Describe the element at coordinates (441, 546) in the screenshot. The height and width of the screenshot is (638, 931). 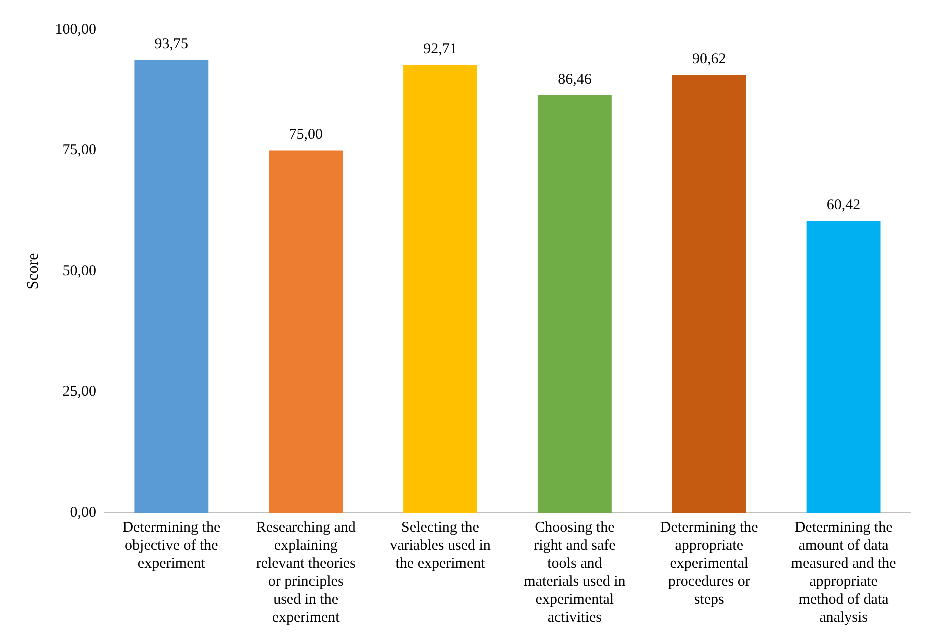
I see `x-tick-label: Selecting the variables used in the experiment` at that location.